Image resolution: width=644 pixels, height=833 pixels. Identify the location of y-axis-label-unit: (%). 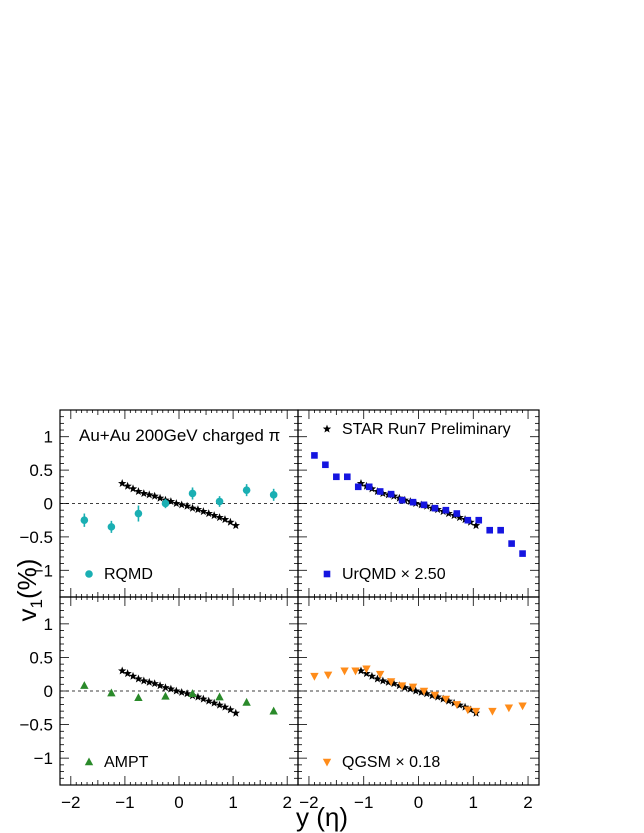
(27, 579).